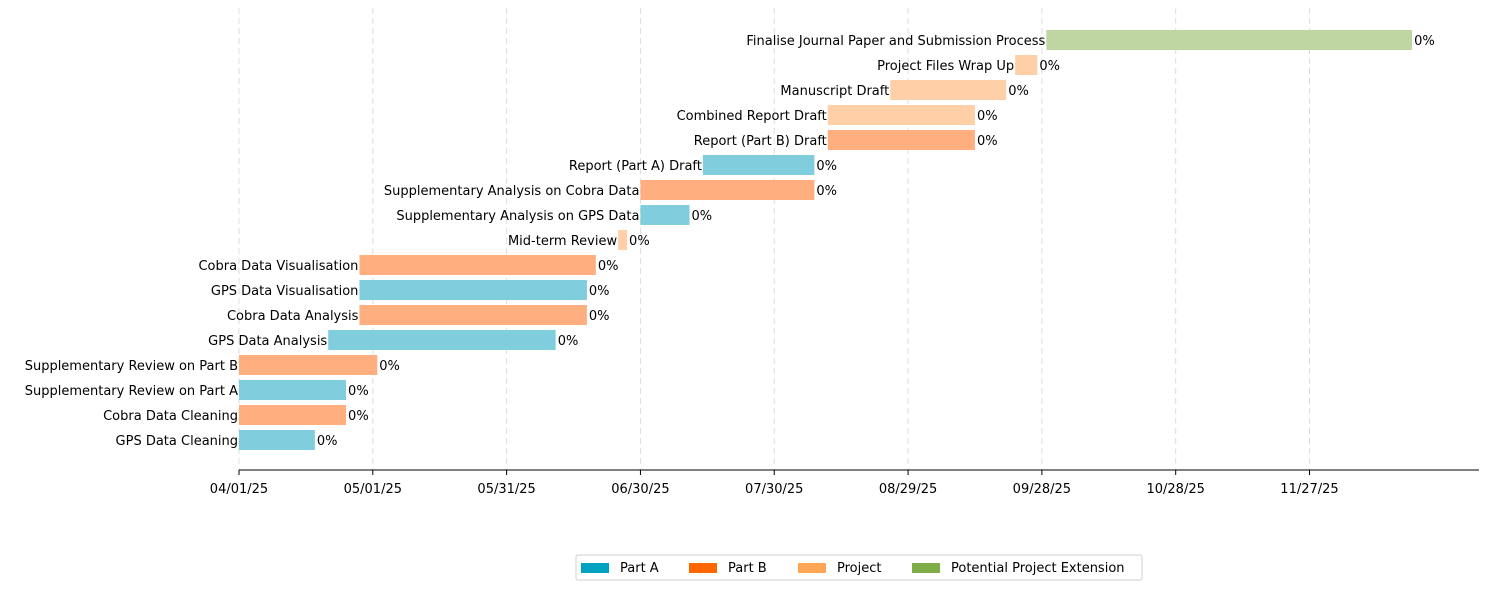  What do you see at coordinates (373, 489) in the screenshot?
I see `x-tick-label: 05/01/25` at bounding box center [373, 489].